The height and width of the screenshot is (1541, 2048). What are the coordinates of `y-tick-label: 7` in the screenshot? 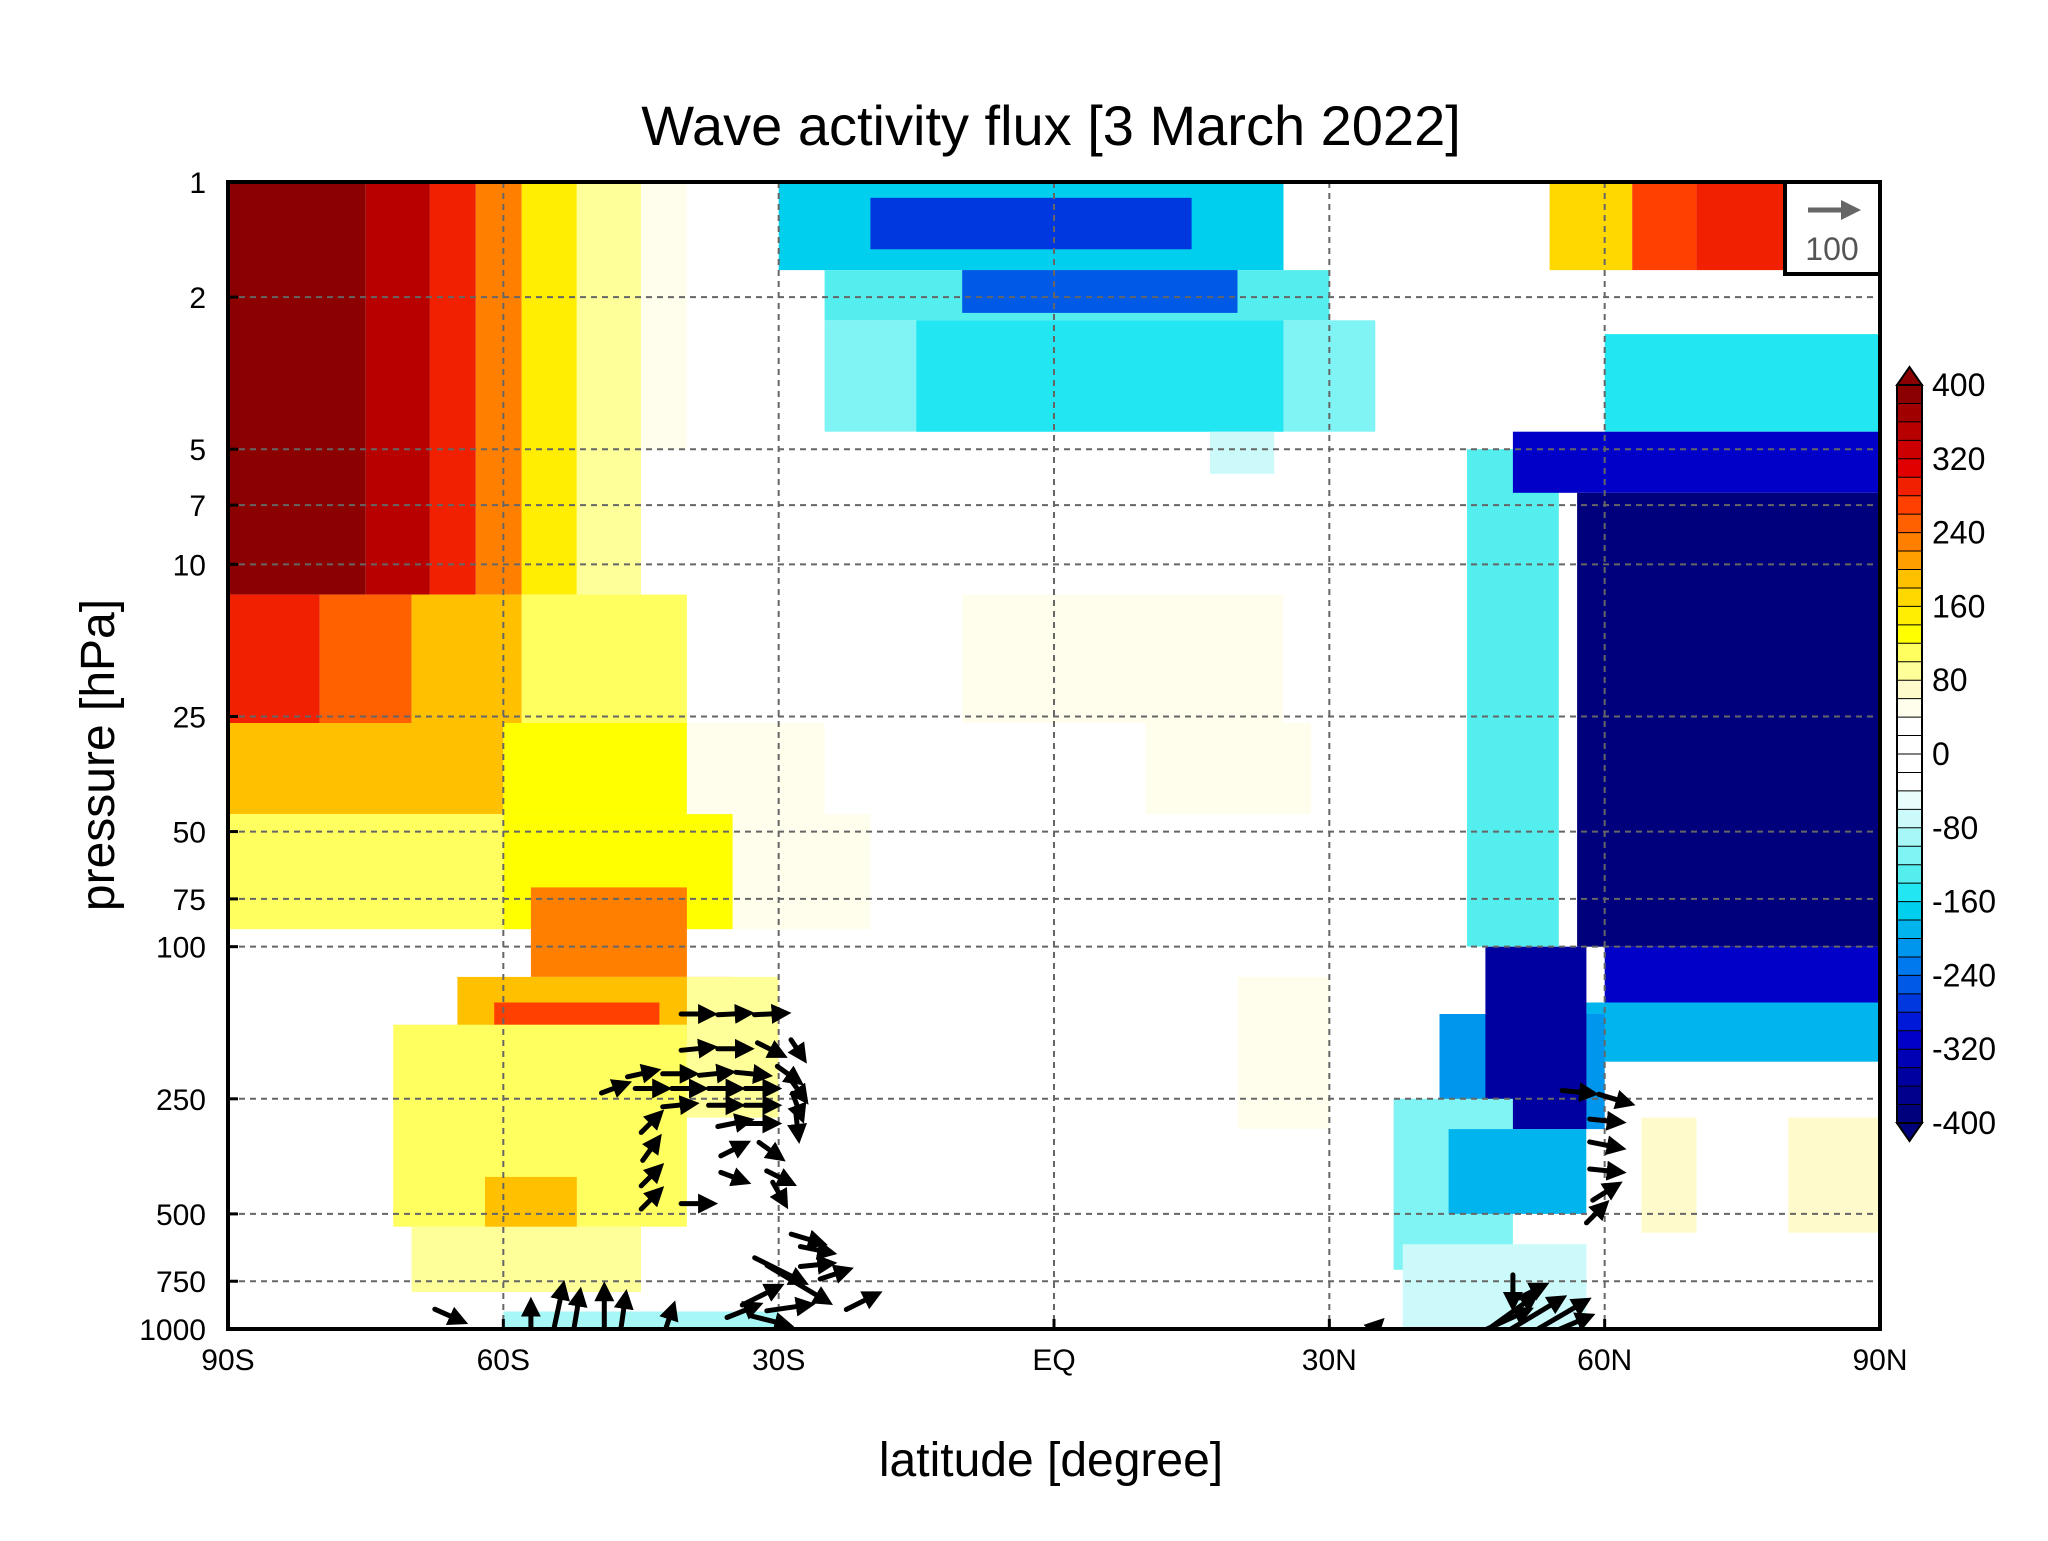 It's located at (197, 506).